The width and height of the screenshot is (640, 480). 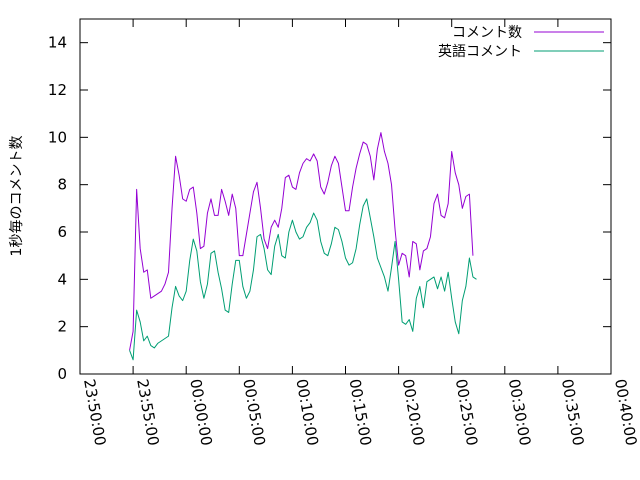 I want to click on legend-label-1: 英語コメント, so click(x=480, y=51).